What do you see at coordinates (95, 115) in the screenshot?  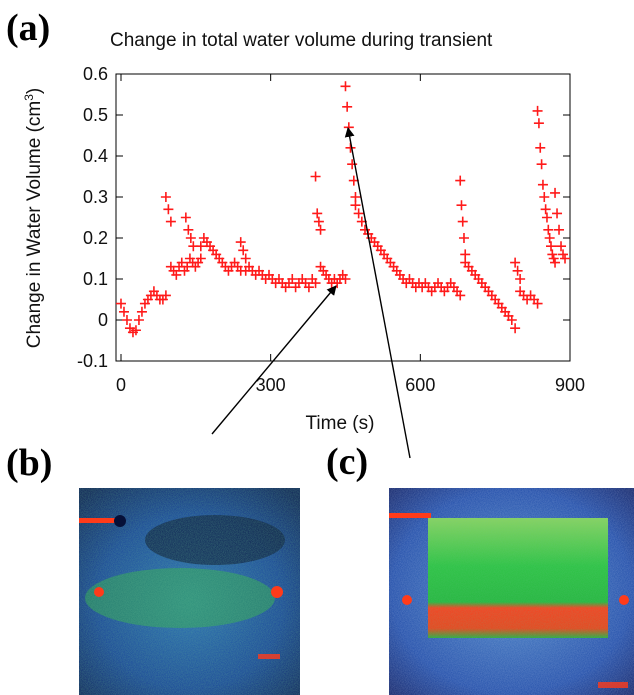 I see `y-tick-label: 0.5` at bounding box center [95, 115].